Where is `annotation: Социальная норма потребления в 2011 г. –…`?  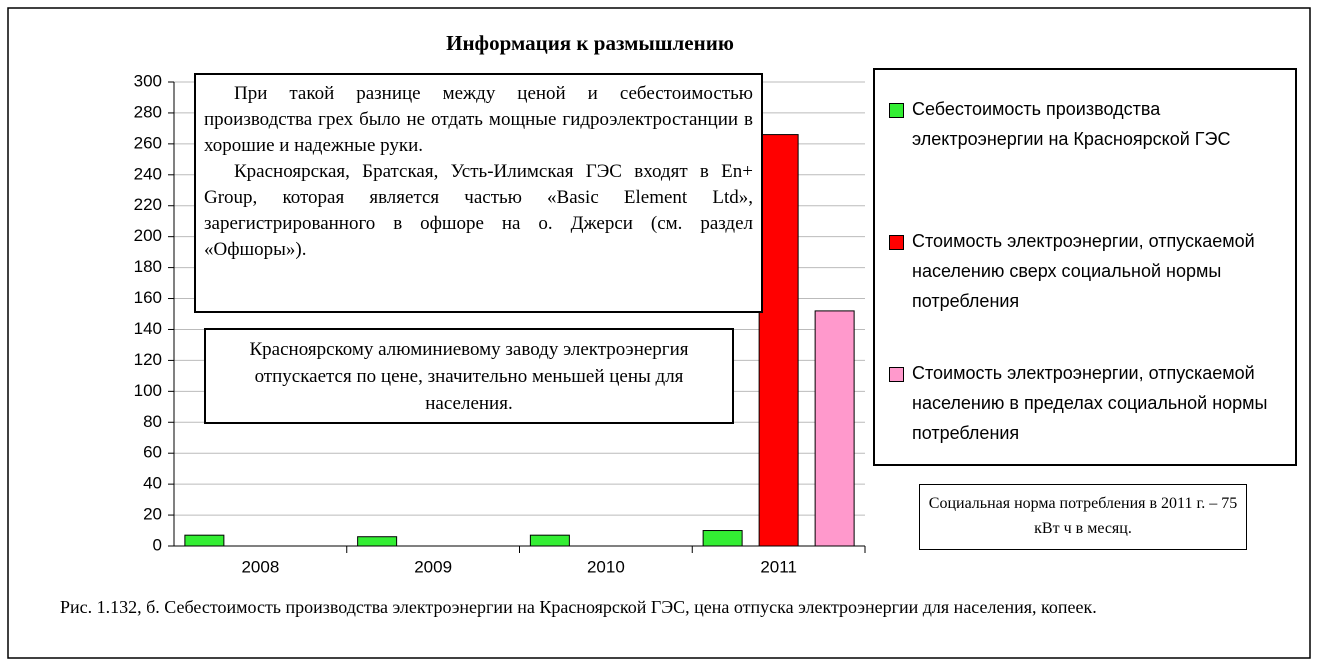
annotation: Социальная норма потребления в 2011 г. –… is located at coordinates (1083, 517).